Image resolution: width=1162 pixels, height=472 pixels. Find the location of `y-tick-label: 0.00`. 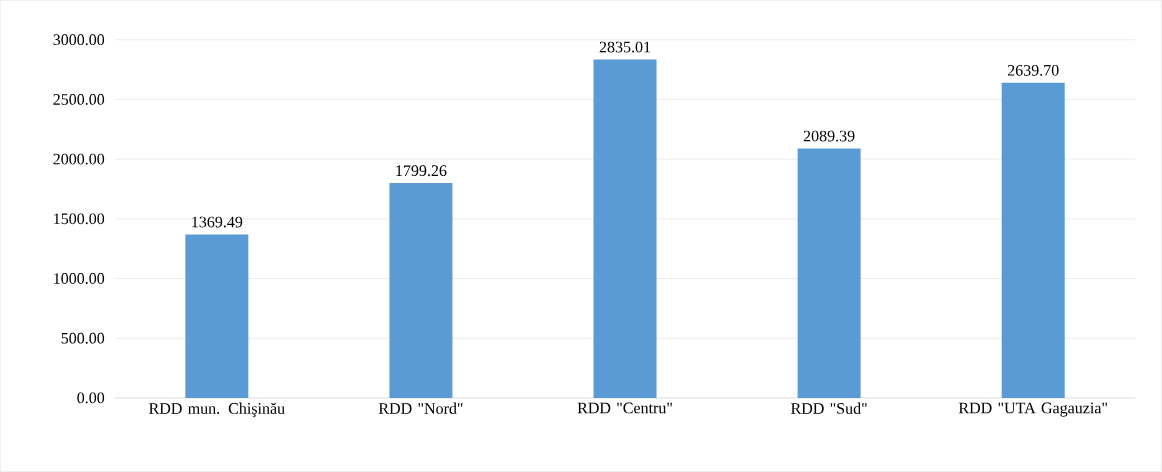

y-tick-label: 0.00 is located at coordinates (91, 398).